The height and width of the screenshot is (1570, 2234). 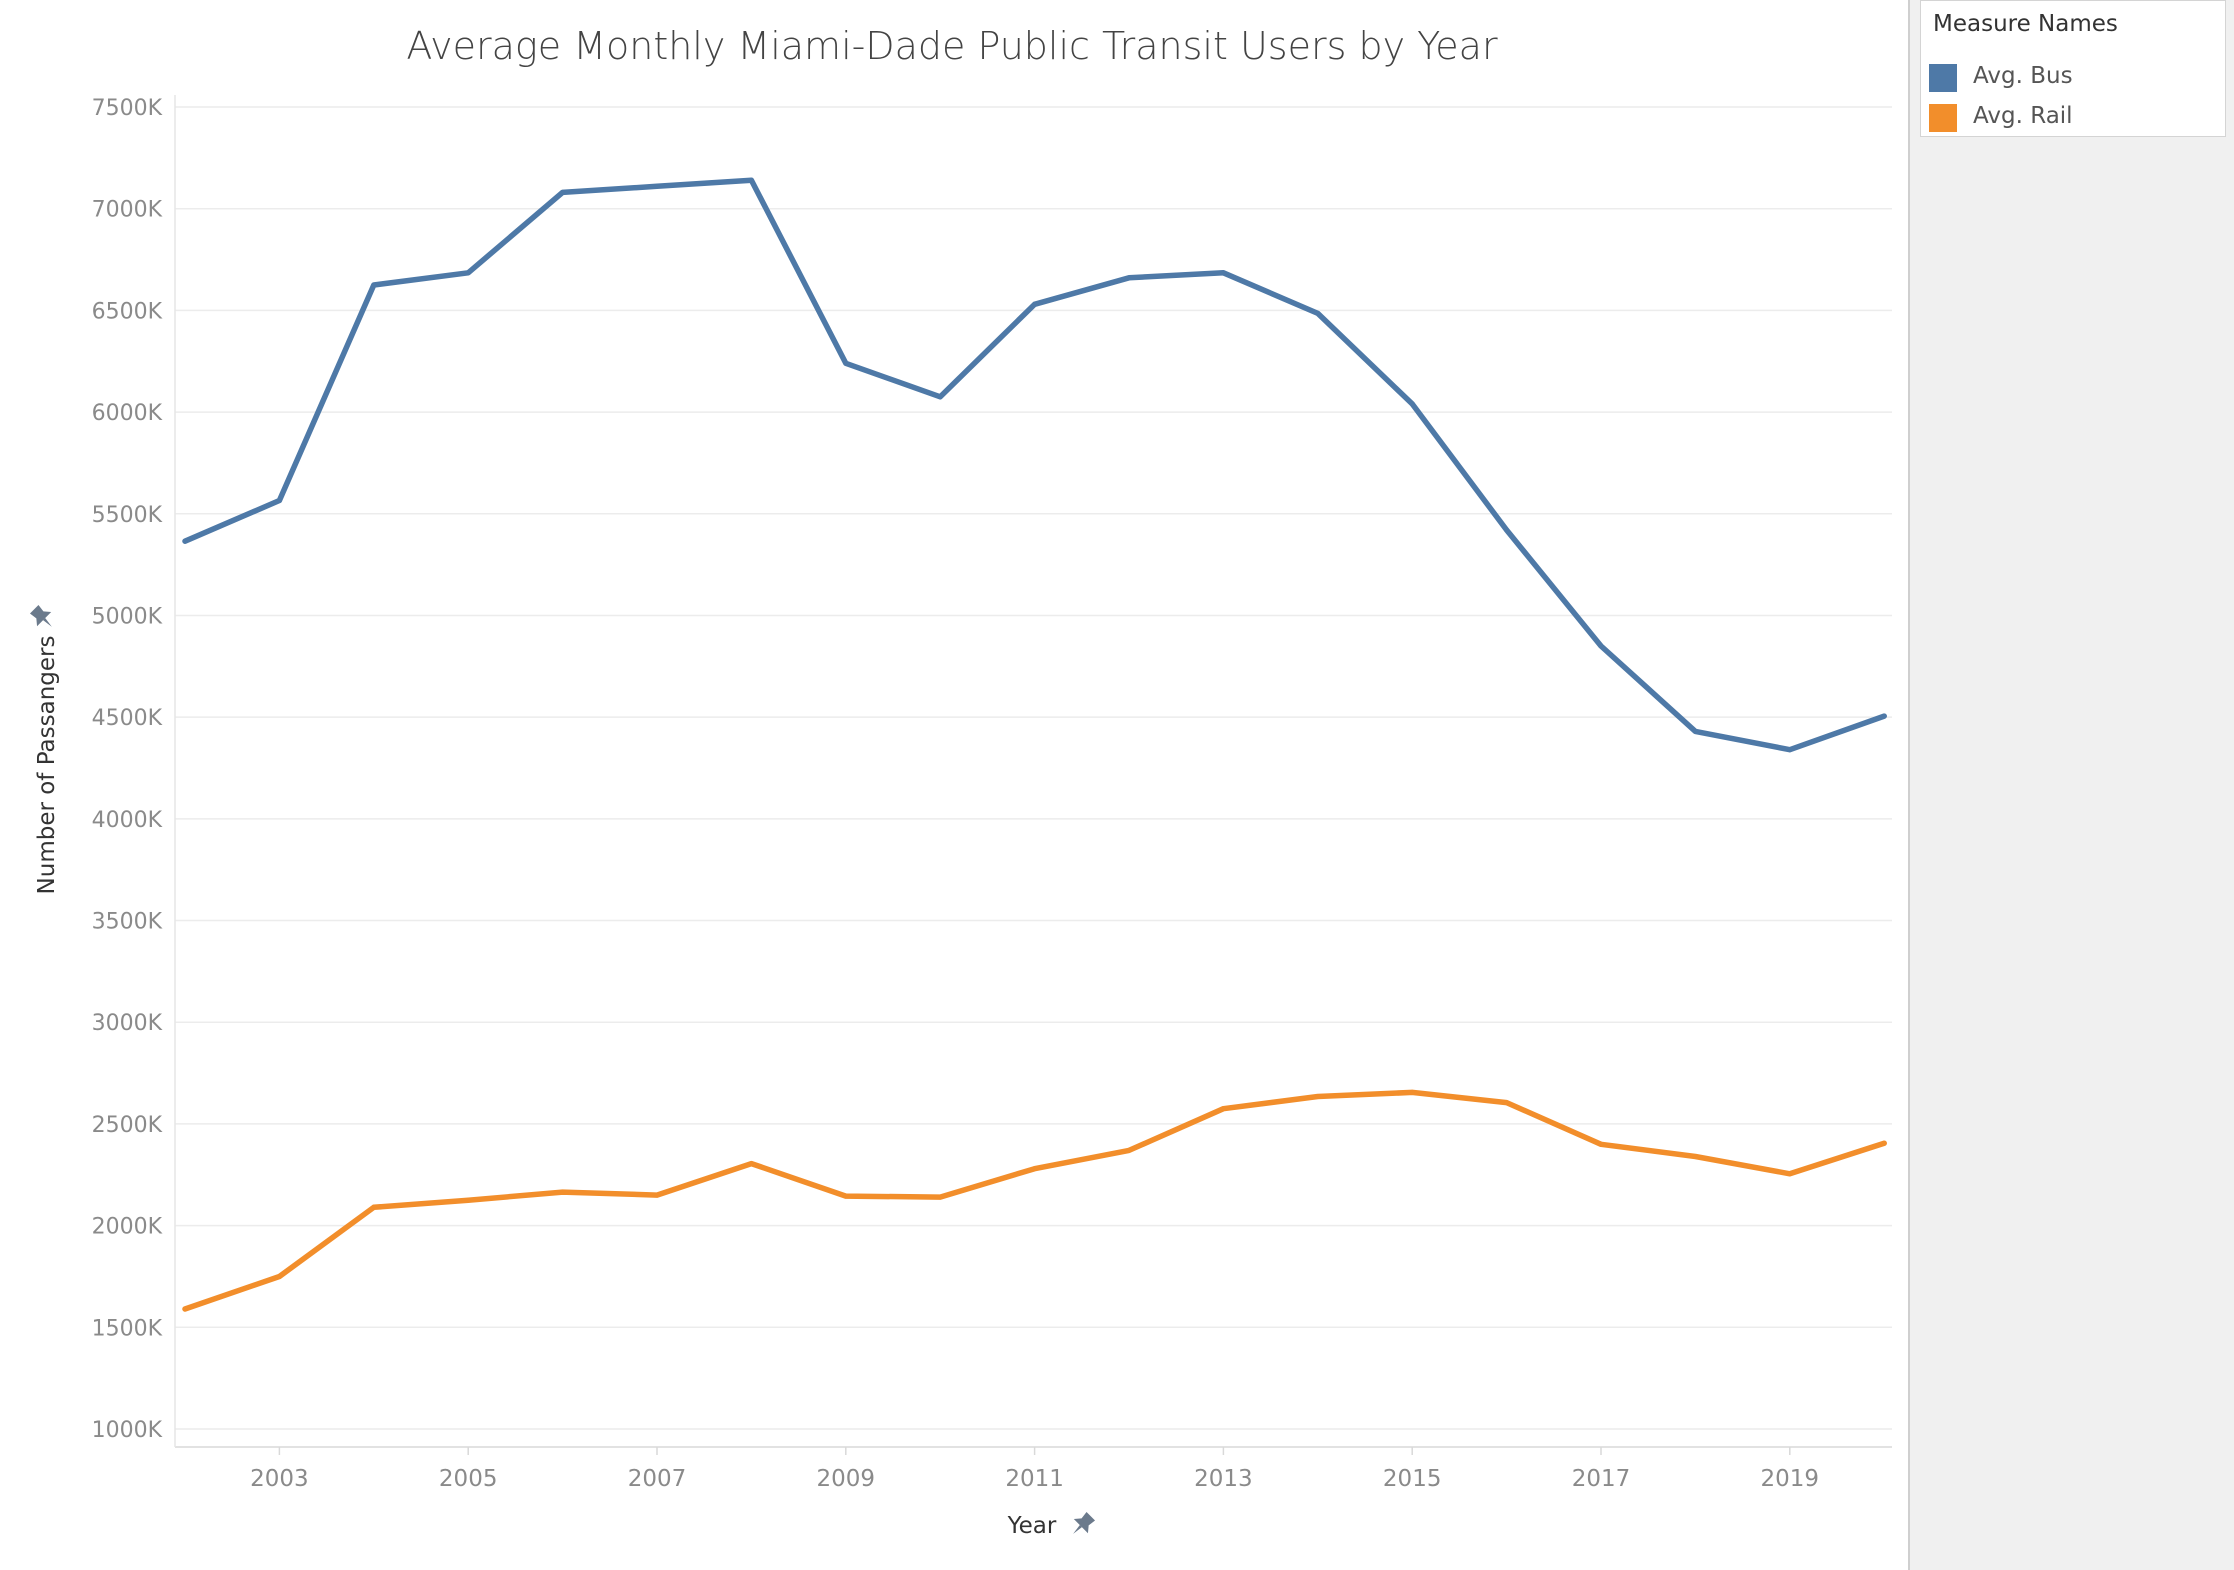 What do you see at coordinates (2074, 77) in the screenshot?
I see `legend-item-avg-bus: Avg. Bus` at bounding box center [2074, 77].